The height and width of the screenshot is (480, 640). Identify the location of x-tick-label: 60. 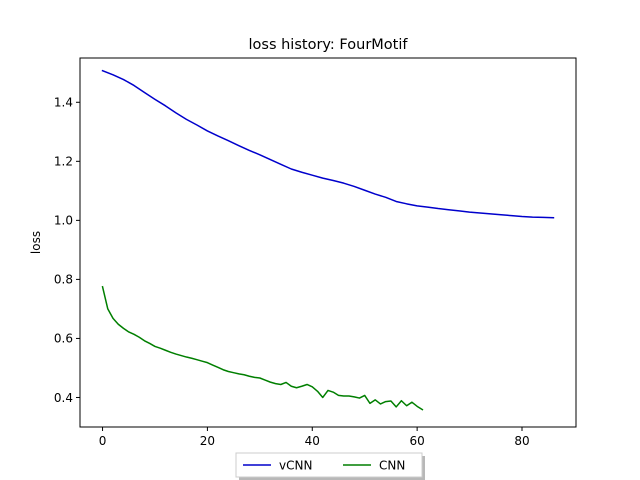
(416, 441).